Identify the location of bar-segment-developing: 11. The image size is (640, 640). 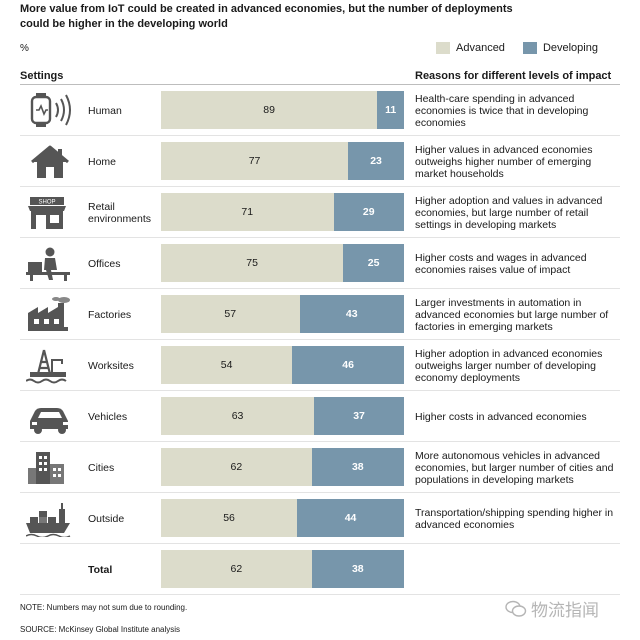
(390, 110).